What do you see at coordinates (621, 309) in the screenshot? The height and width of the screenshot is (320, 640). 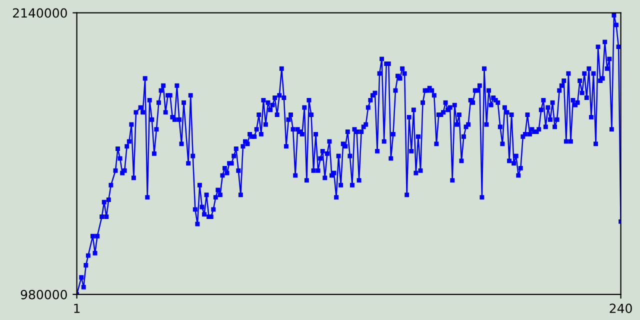 I see `x-tick-label: 240` at bounding box center [621, 309].